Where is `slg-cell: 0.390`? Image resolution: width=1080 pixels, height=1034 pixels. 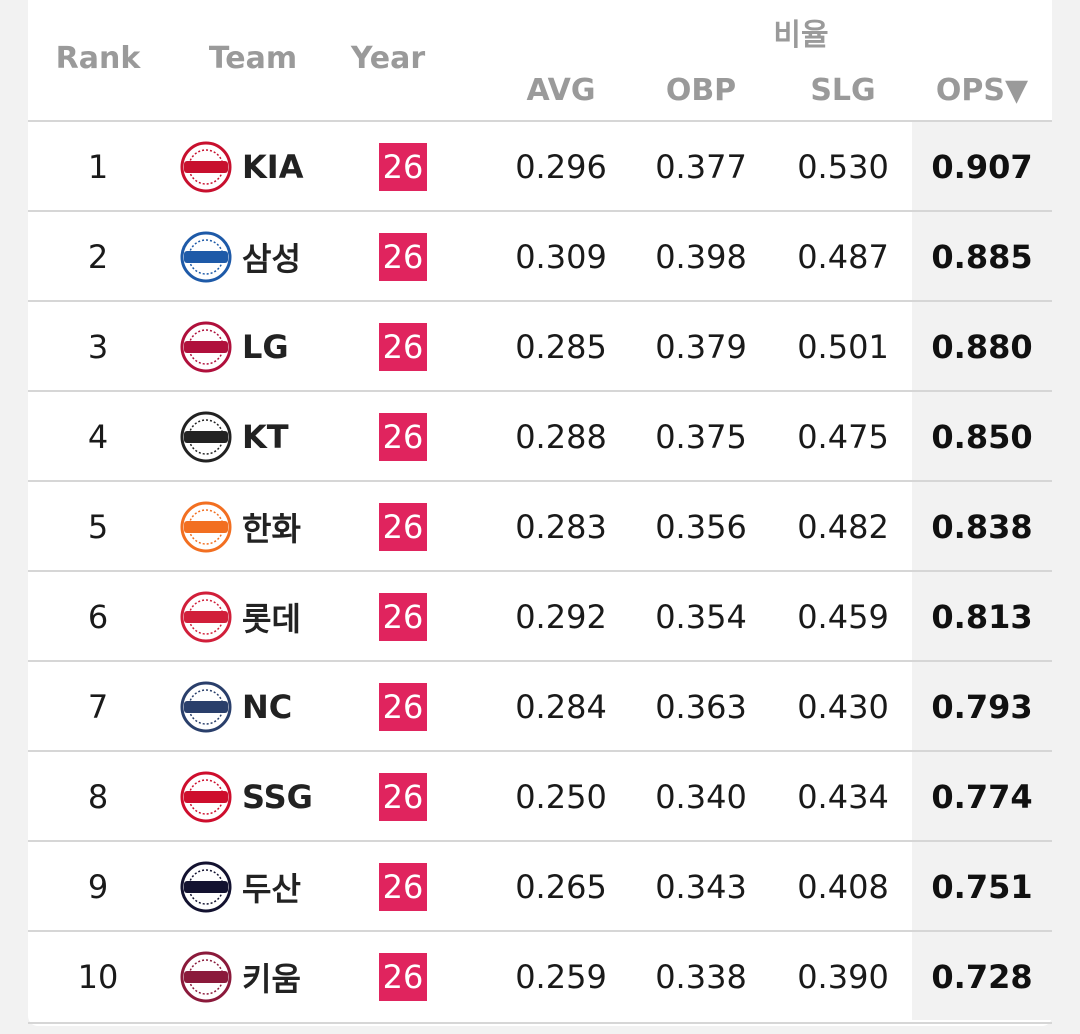 slg-cell: 0.390 is located at coordinates (843, 977).